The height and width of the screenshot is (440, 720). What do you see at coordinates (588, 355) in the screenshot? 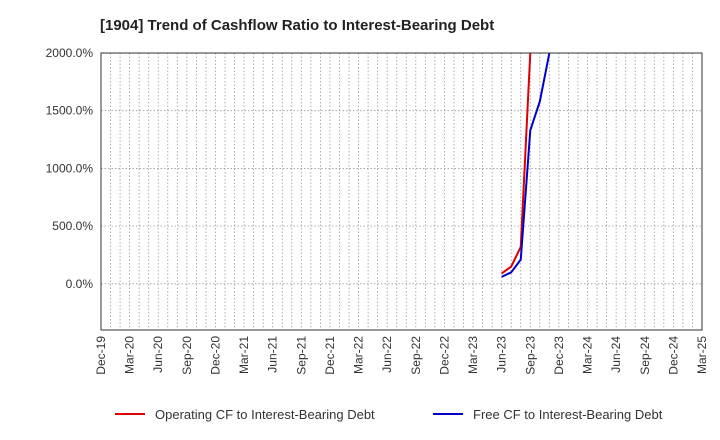
I see `x-tick-label: Mar-24` at bounding box center [588, 355].